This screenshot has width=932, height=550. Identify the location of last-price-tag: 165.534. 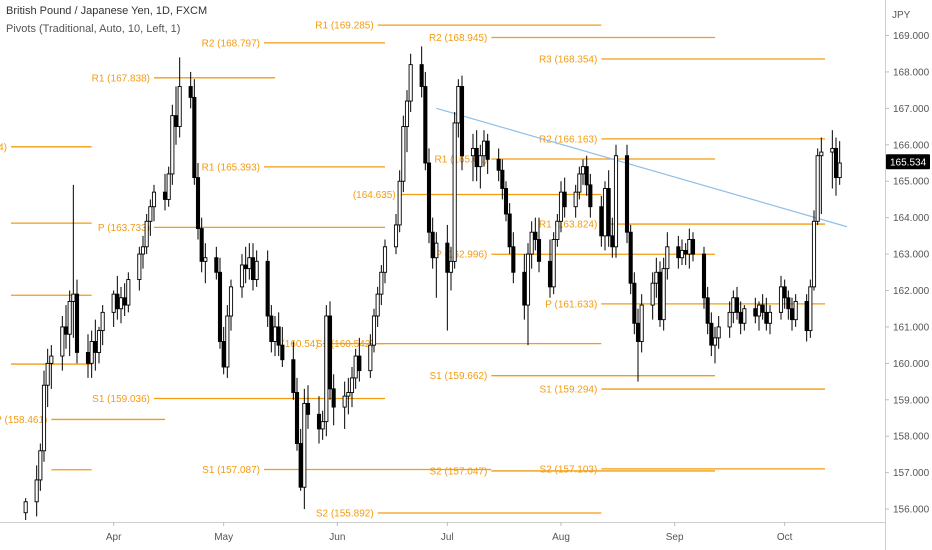
(908, 162).